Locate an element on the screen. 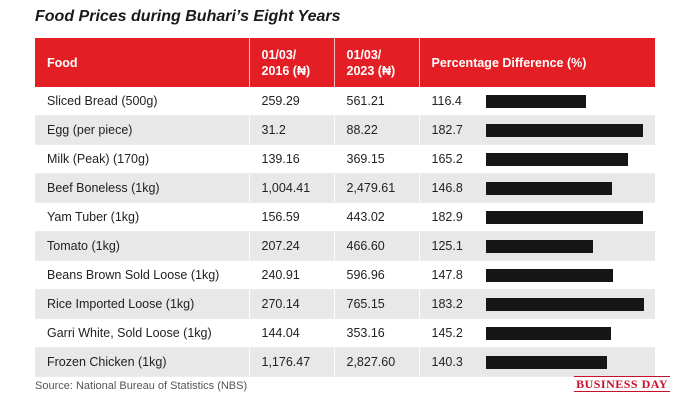 This screenshot has width=700, height=400. percentage-value: 182.9 is located at coordinates (447, 217).